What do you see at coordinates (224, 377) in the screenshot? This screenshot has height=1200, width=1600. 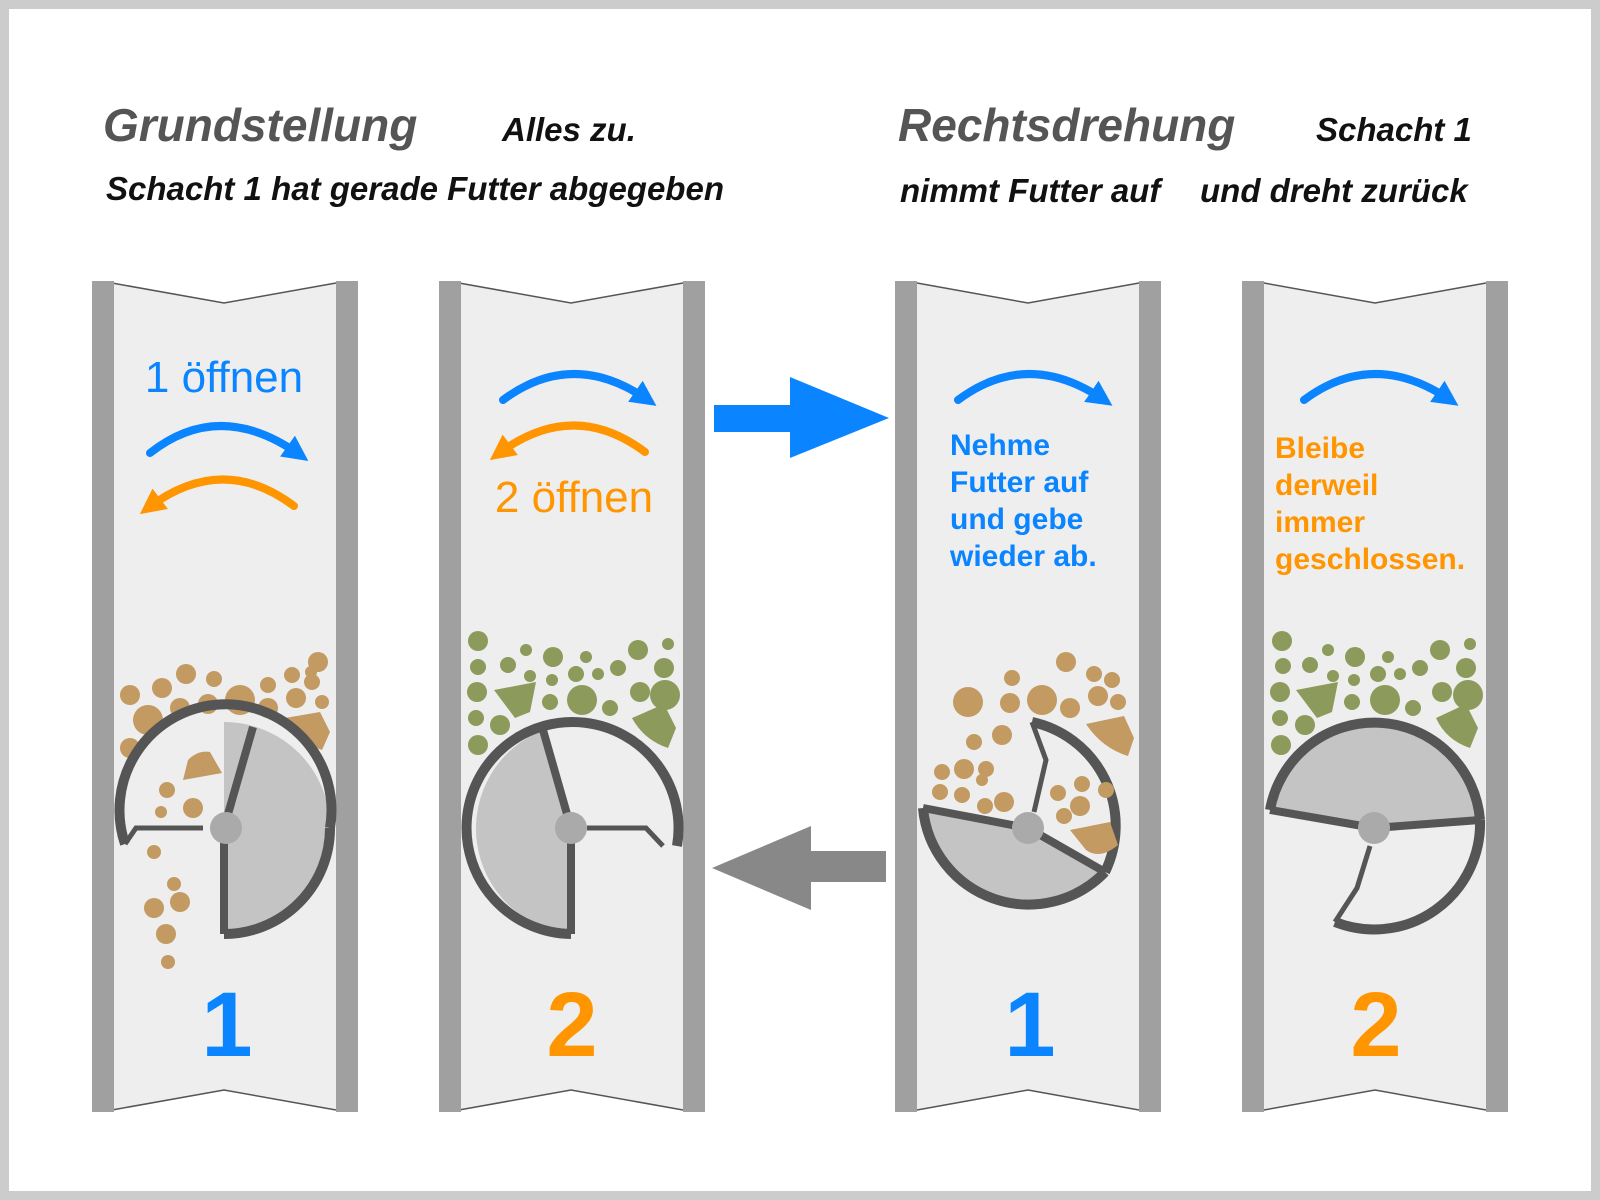 I see `shaft-note: 1 öffnen` at bounding box center [224, 377].